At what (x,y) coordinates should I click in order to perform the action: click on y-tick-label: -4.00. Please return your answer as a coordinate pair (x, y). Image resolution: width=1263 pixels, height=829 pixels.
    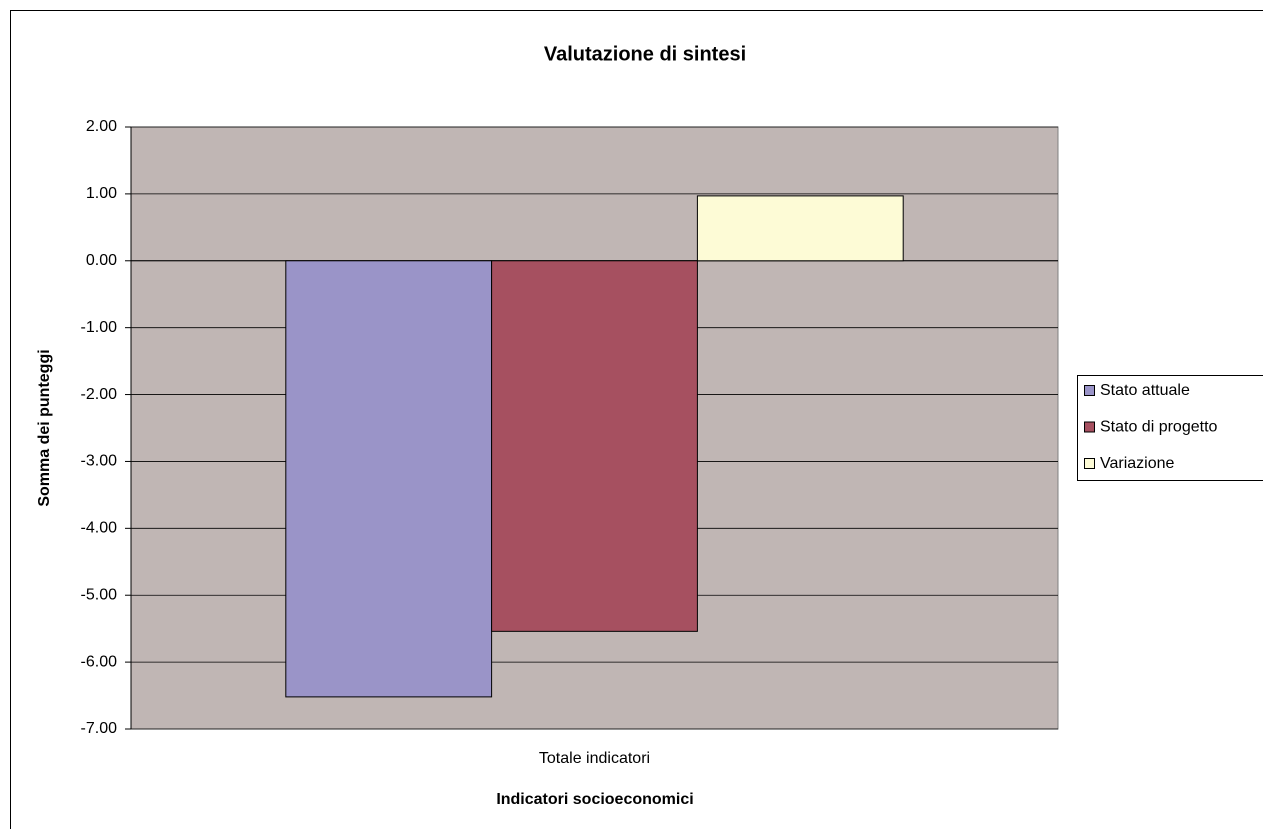
    Looking at the image, I should click on (99, 528).